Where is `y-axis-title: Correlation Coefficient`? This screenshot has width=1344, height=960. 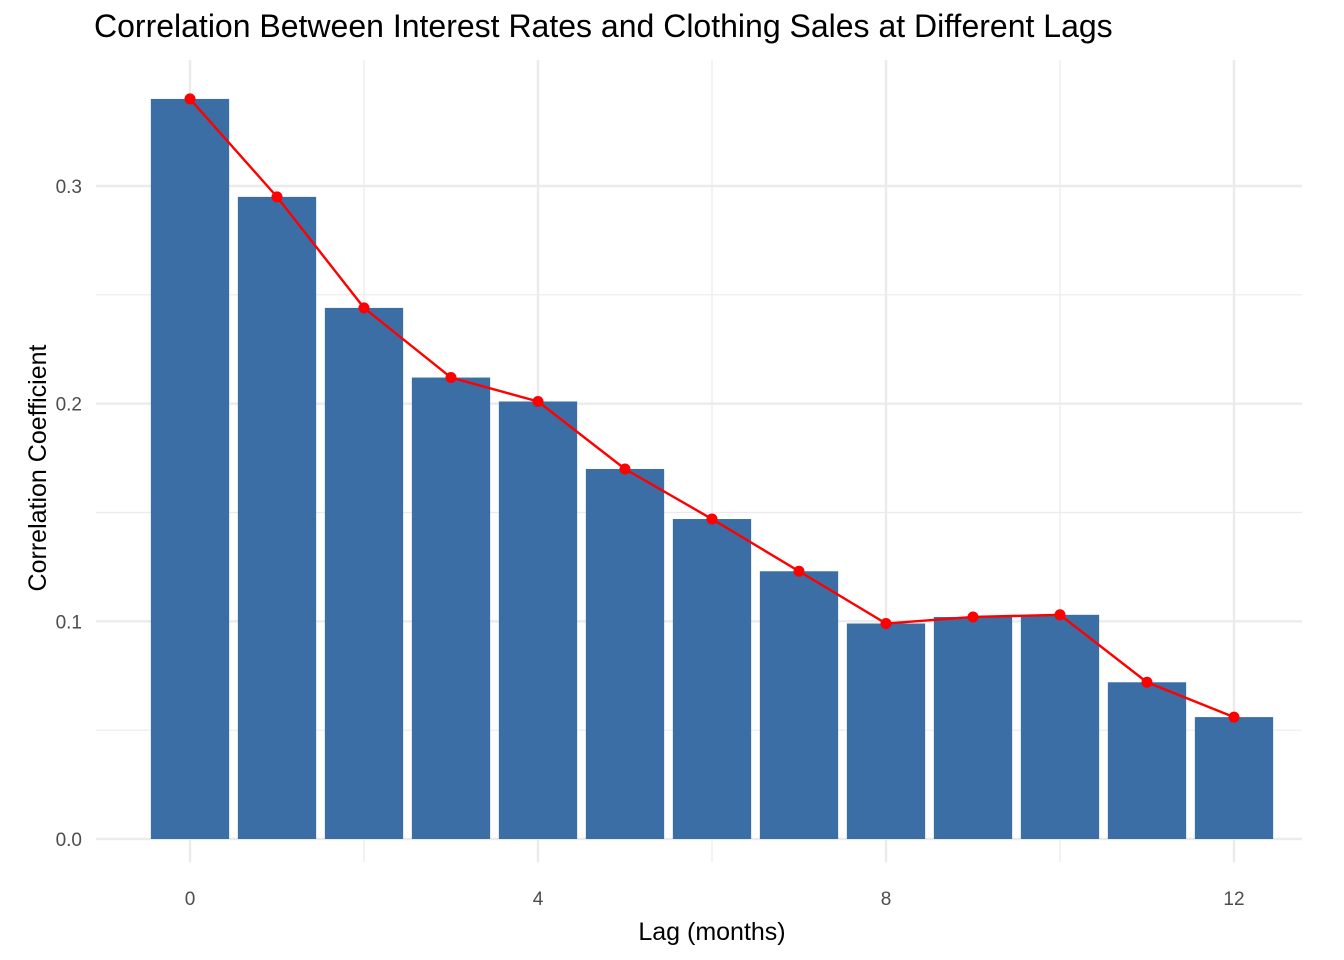 y-axis-title: Correlation Coefficient is located at coordinates (38, 468).